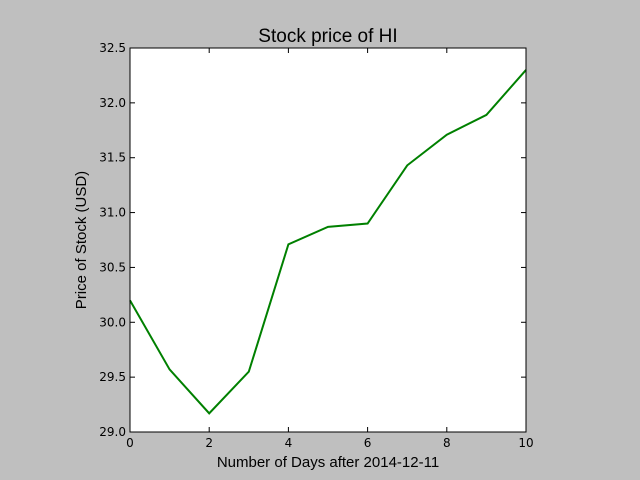 The height and width of the screenshot is (480, 640). I want to click on y-axis-label: Price of Stock (USD), so click(81, 240).